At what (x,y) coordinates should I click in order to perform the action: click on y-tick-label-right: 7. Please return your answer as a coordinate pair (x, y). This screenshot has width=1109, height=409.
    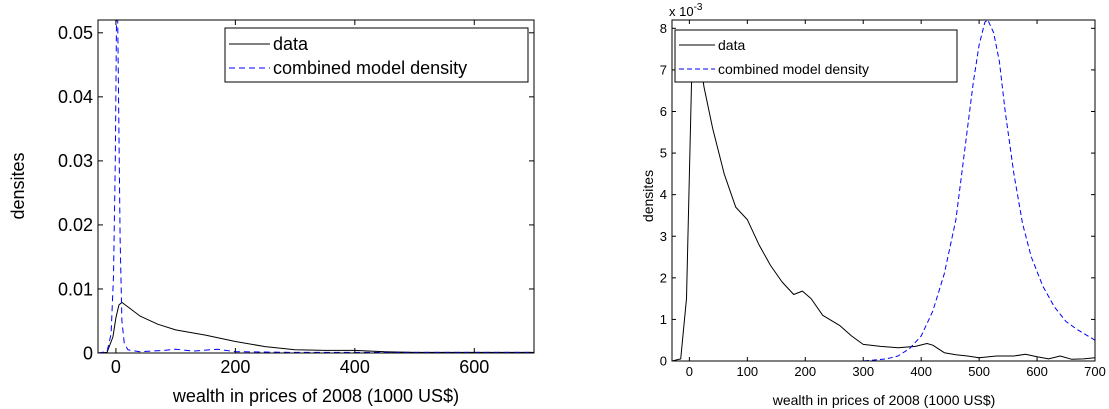
    Looking at the image, I should click on (663, 69).